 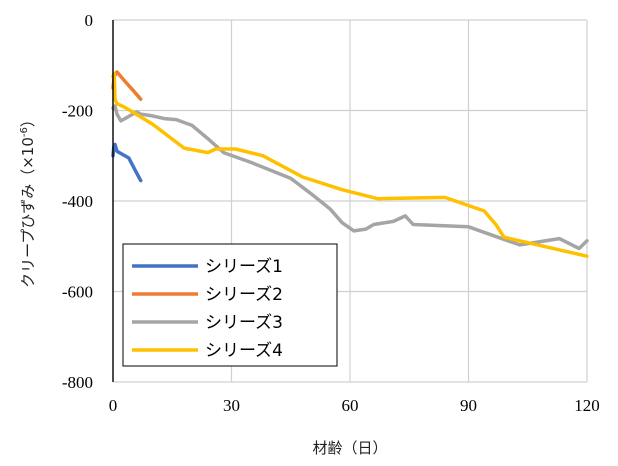 What do you see at coordinates (244, 323) in the screenshot?
I see `legend-label-3: シリーズ3` at bounding box center [244, 323].